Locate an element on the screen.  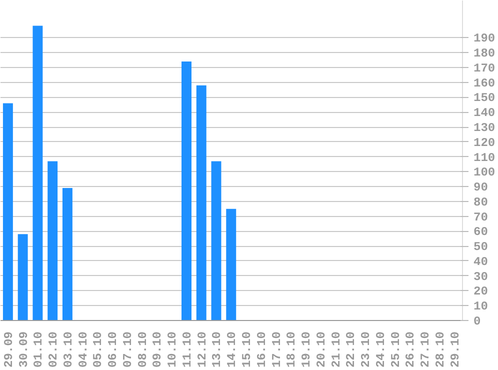
y-tick-label: 100 is located at coordinates (485, 173).